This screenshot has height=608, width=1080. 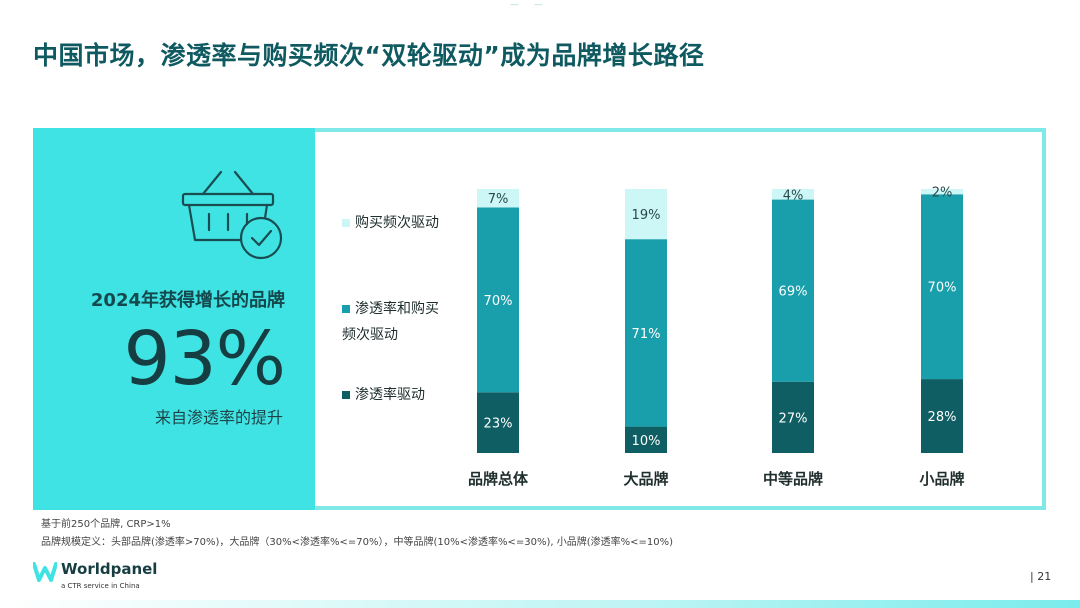 I want to click on top-decoration: — —, so click(x=529, y=5).